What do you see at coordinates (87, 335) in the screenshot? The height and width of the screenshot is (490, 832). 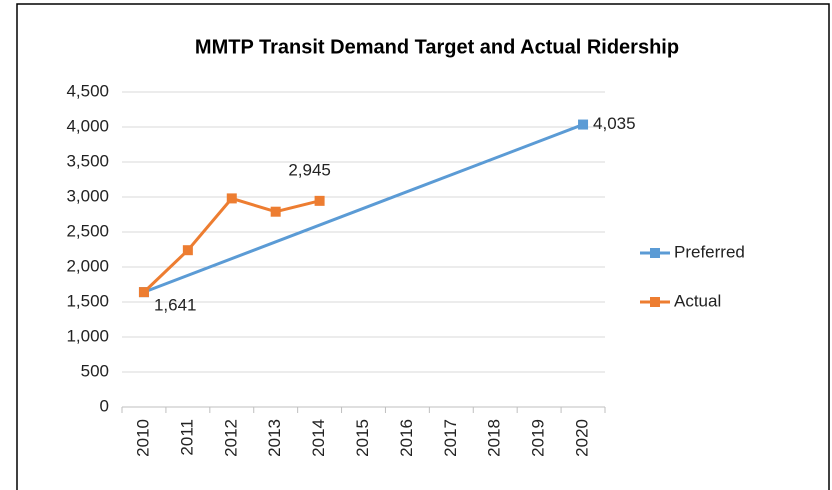 I see `y-tick-label: 1,000` at bounding box center [87, 335].